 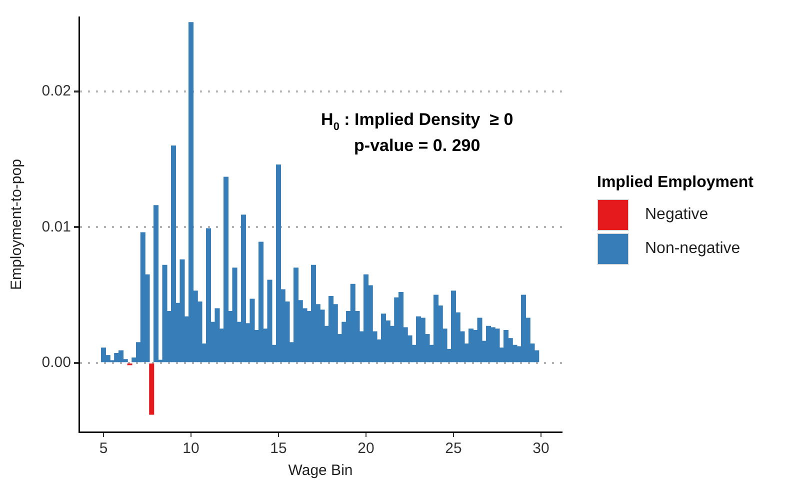 I want to click on x-tick-label: 15, so click(x=278, y=449).